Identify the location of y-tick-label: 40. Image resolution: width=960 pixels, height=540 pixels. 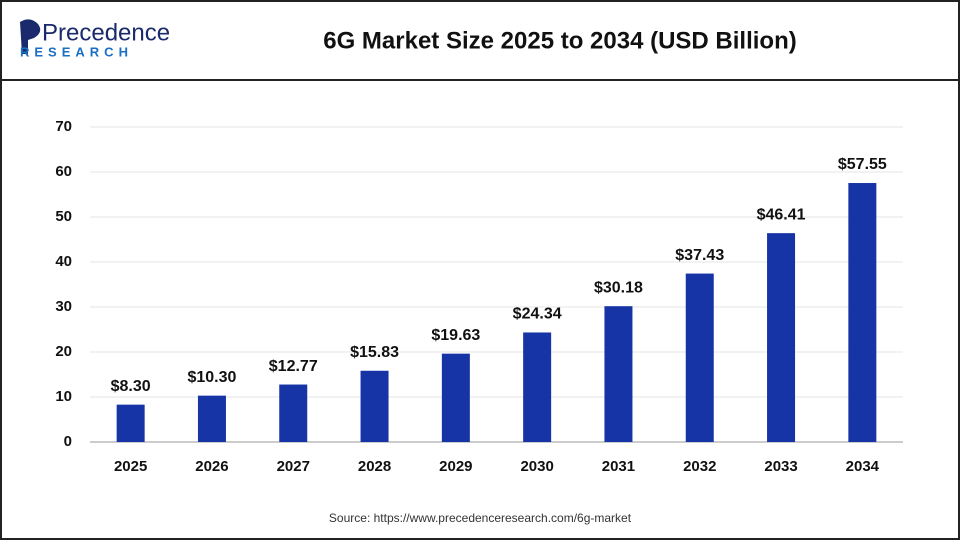
(63, 261).